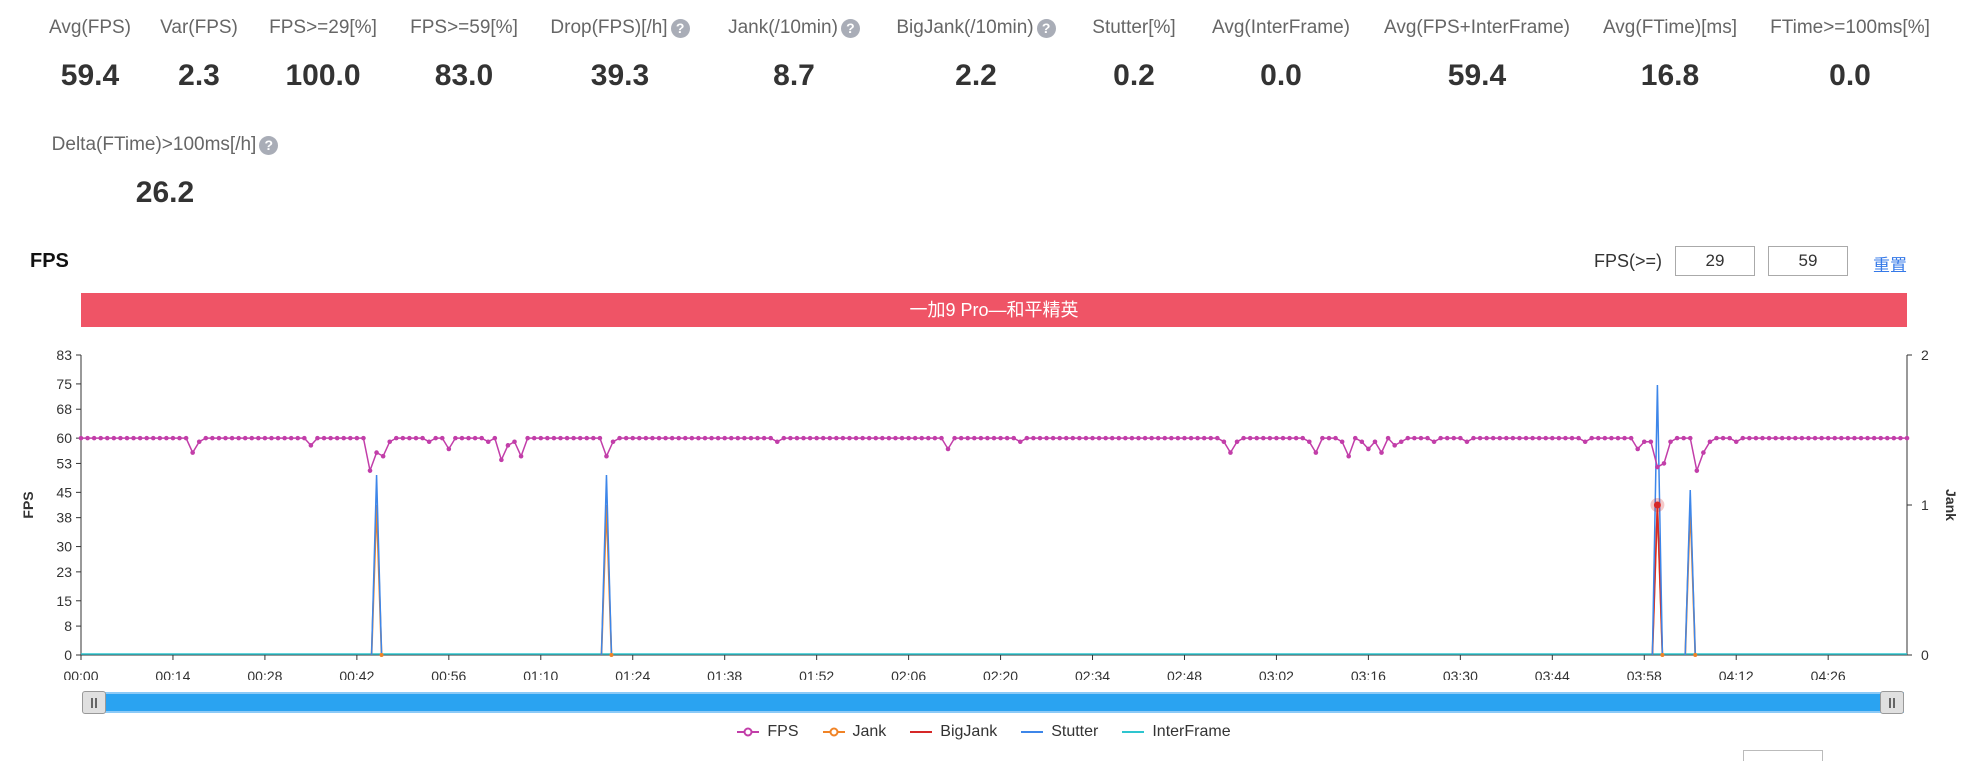 Image resolution: width=1968 pixels, height=761 pixels. Describe the element at coordinates (969, 731) in the screenshot. I see `legend-label: BigJank` at that location.